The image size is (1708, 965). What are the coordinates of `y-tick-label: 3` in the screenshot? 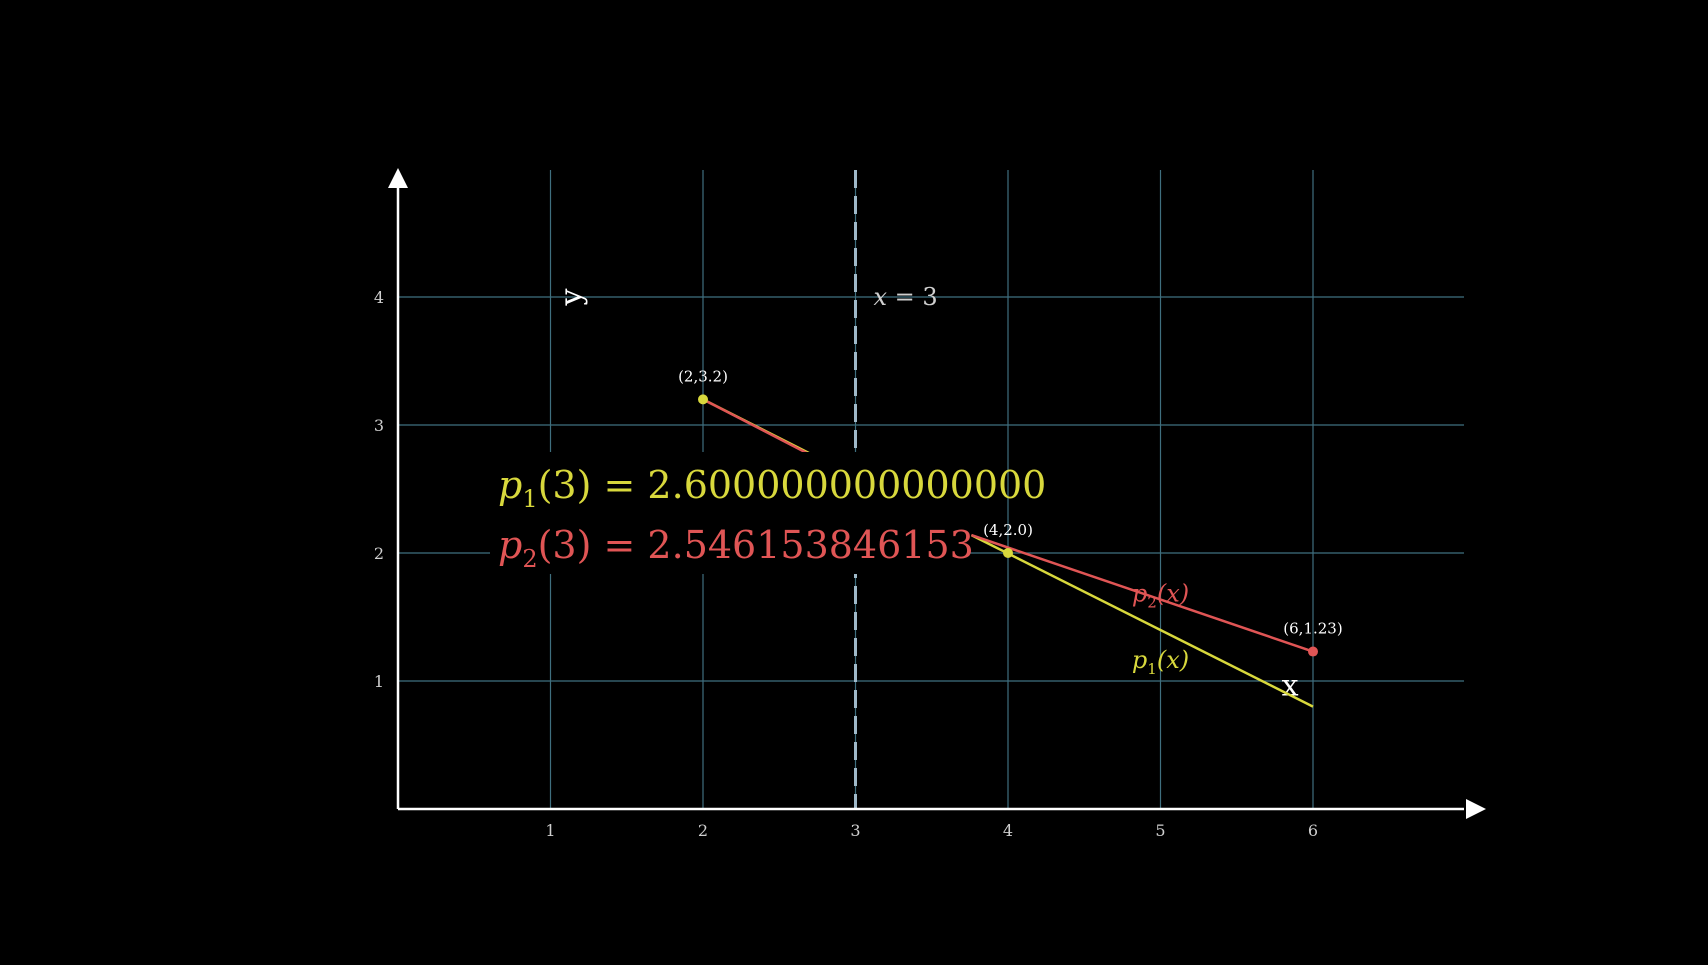 It's located at (379, 425).